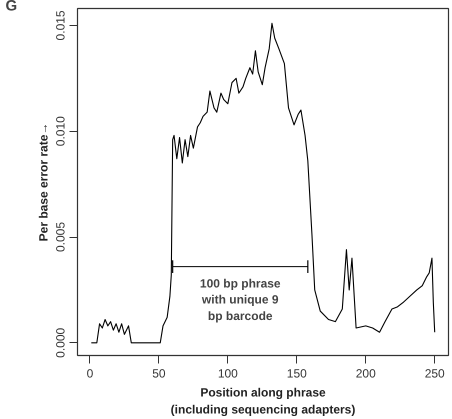 This screenshot has height=419, width=452. I want to click on text: G, so click(12, 7).